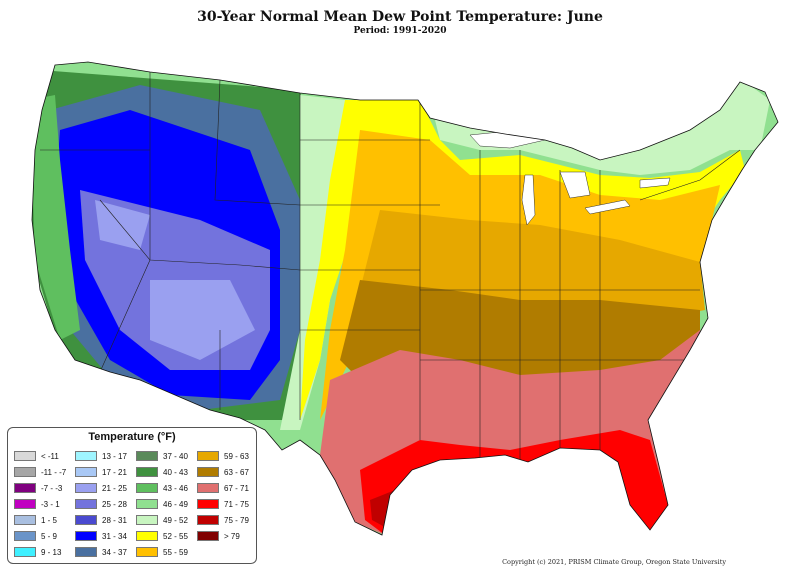 The image size is (800, 568). Describe the element at coordinates (175, 472) in the screenshot. I see `legend-label: 40 - 43` at that location.